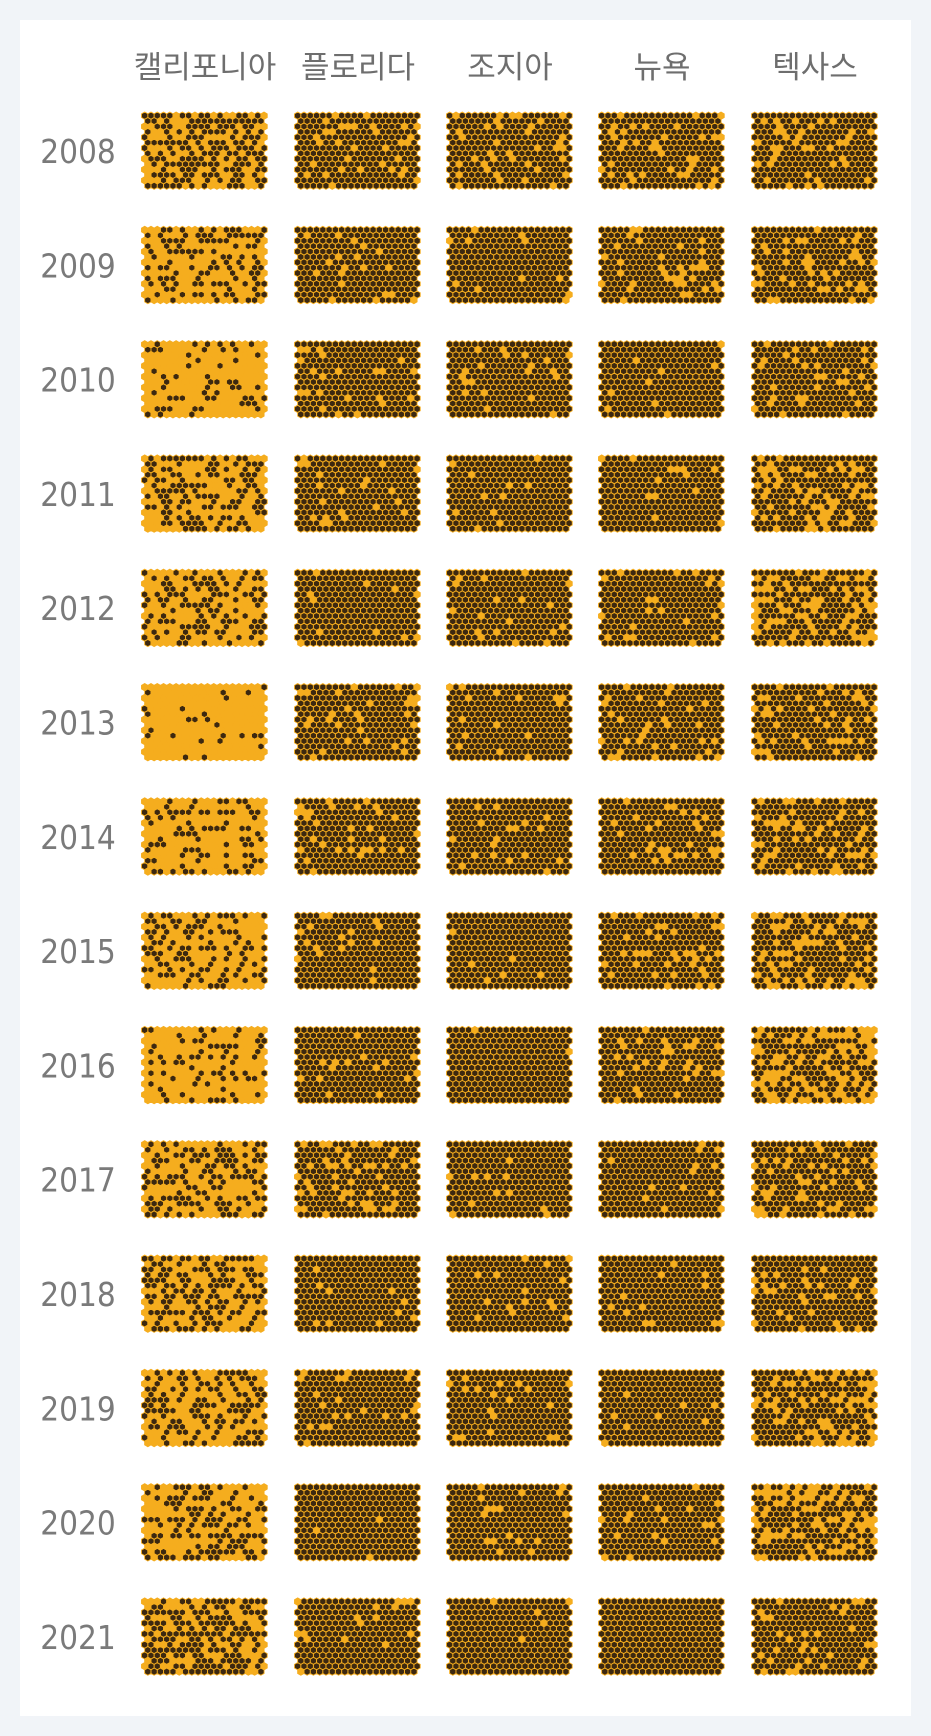 This screenshot has width=931, height=1736. I want to click on row-label: 2010, so click(78, 380).